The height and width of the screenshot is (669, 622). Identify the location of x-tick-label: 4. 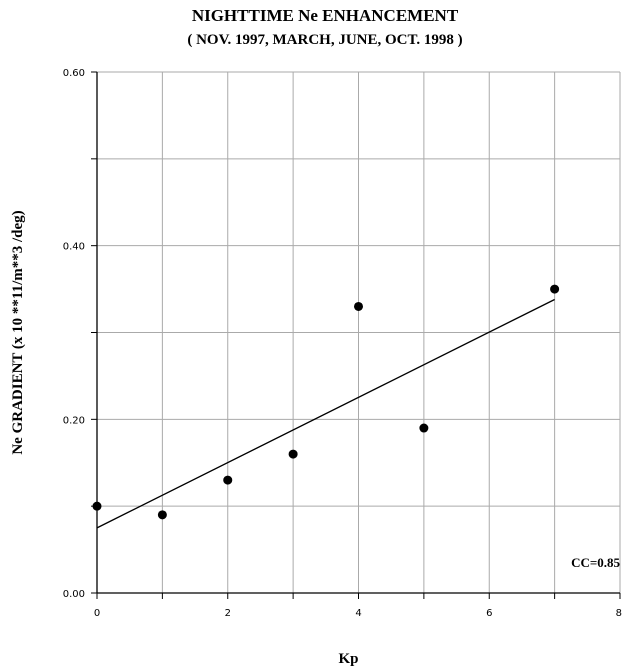
(358, 613).